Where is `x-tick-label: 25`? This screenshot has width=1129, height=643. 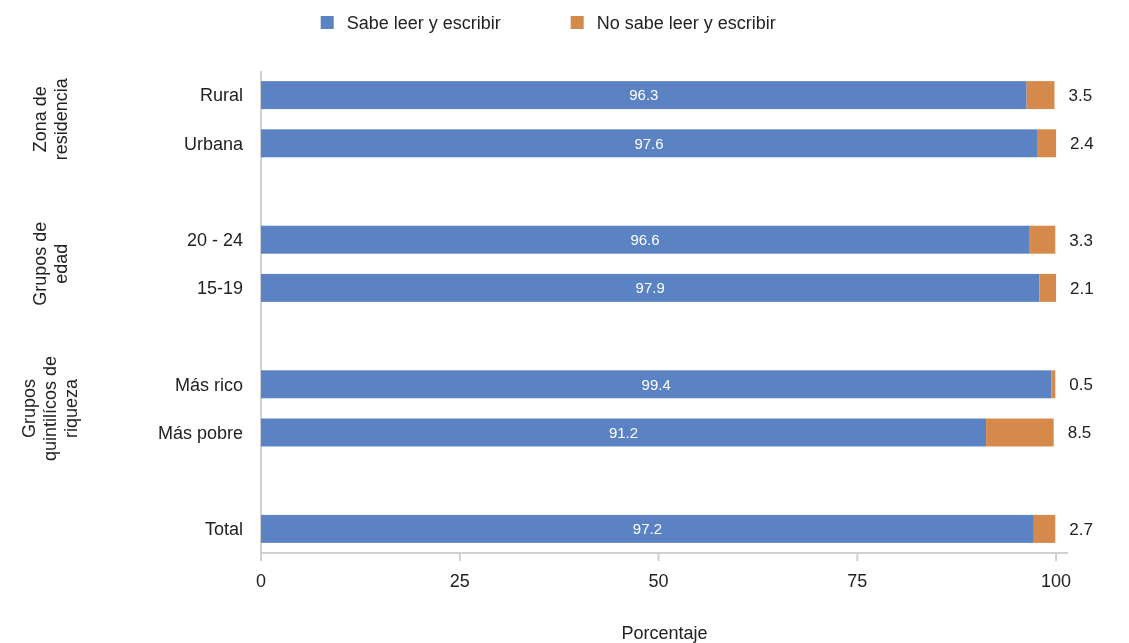 x-tick-label: 25 is located at coordinates (459, 581).